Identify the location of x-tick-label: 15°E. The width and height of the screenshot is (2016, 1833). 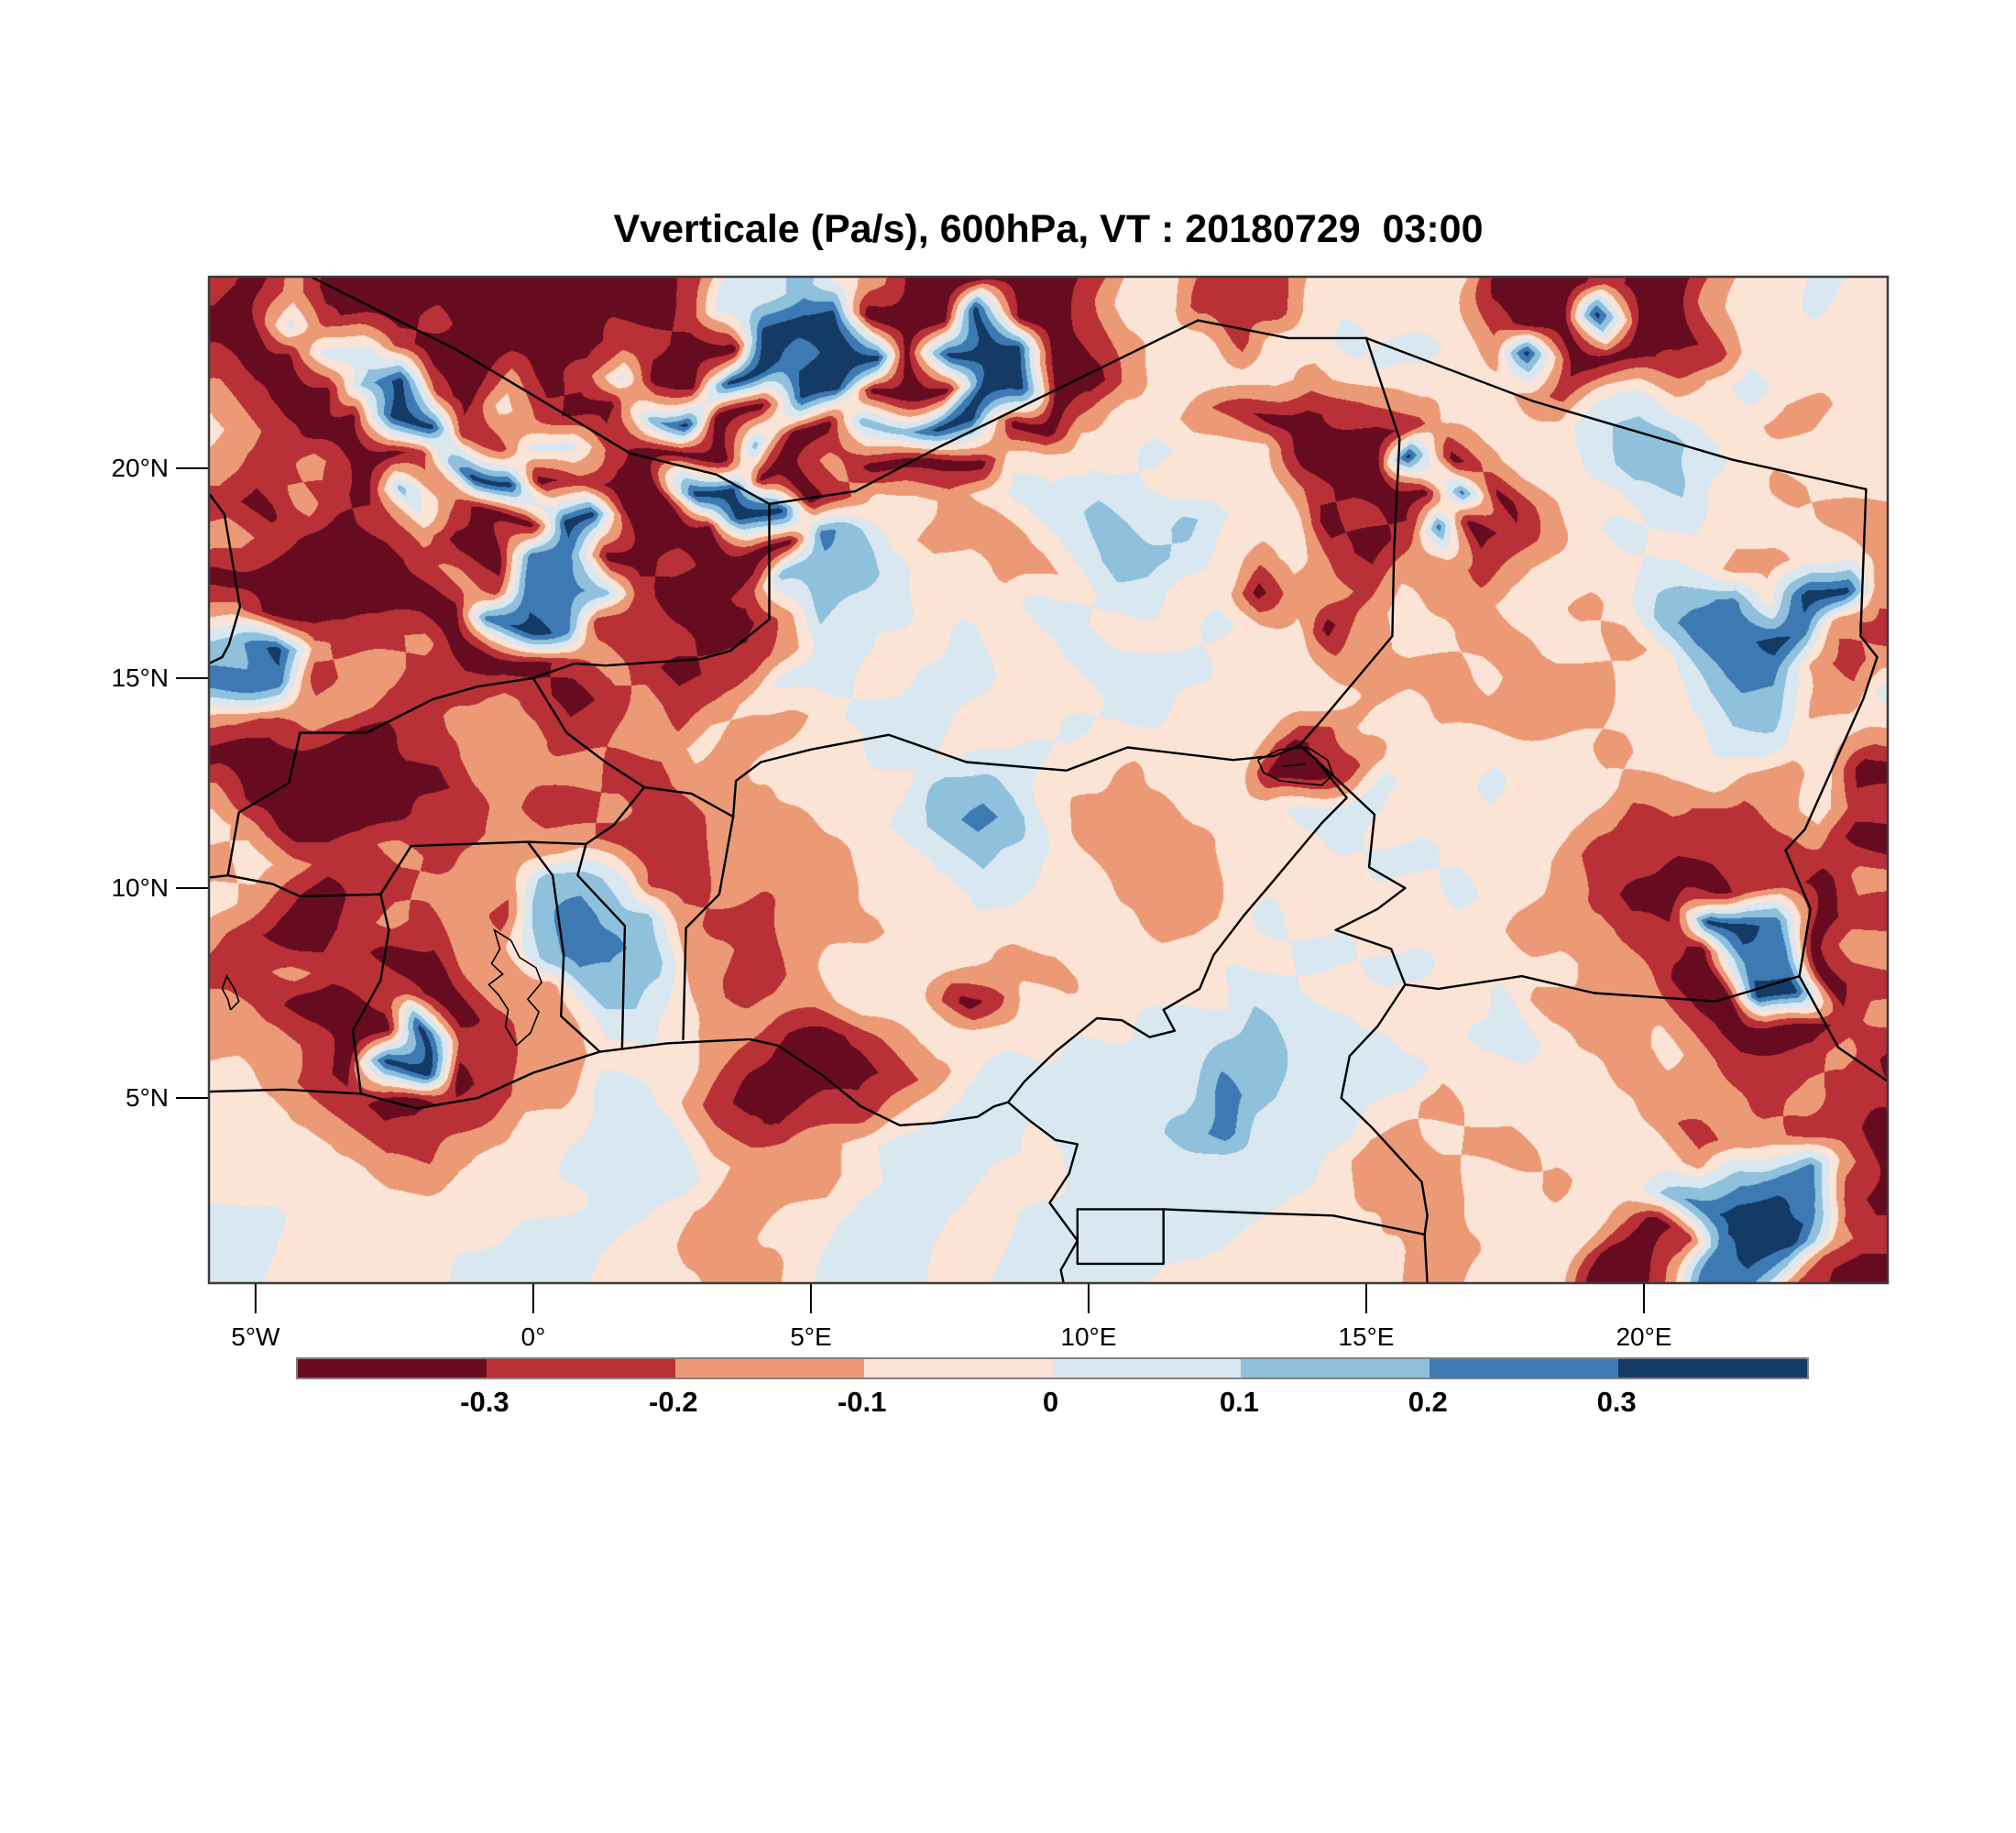
(1366, 1337).